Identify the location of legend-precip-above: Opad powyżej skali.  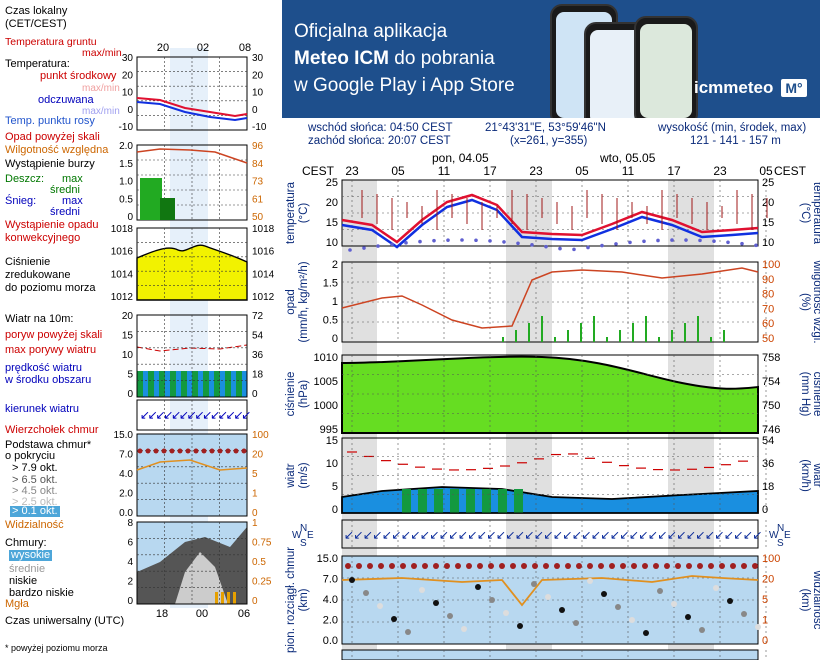
(52, 137).